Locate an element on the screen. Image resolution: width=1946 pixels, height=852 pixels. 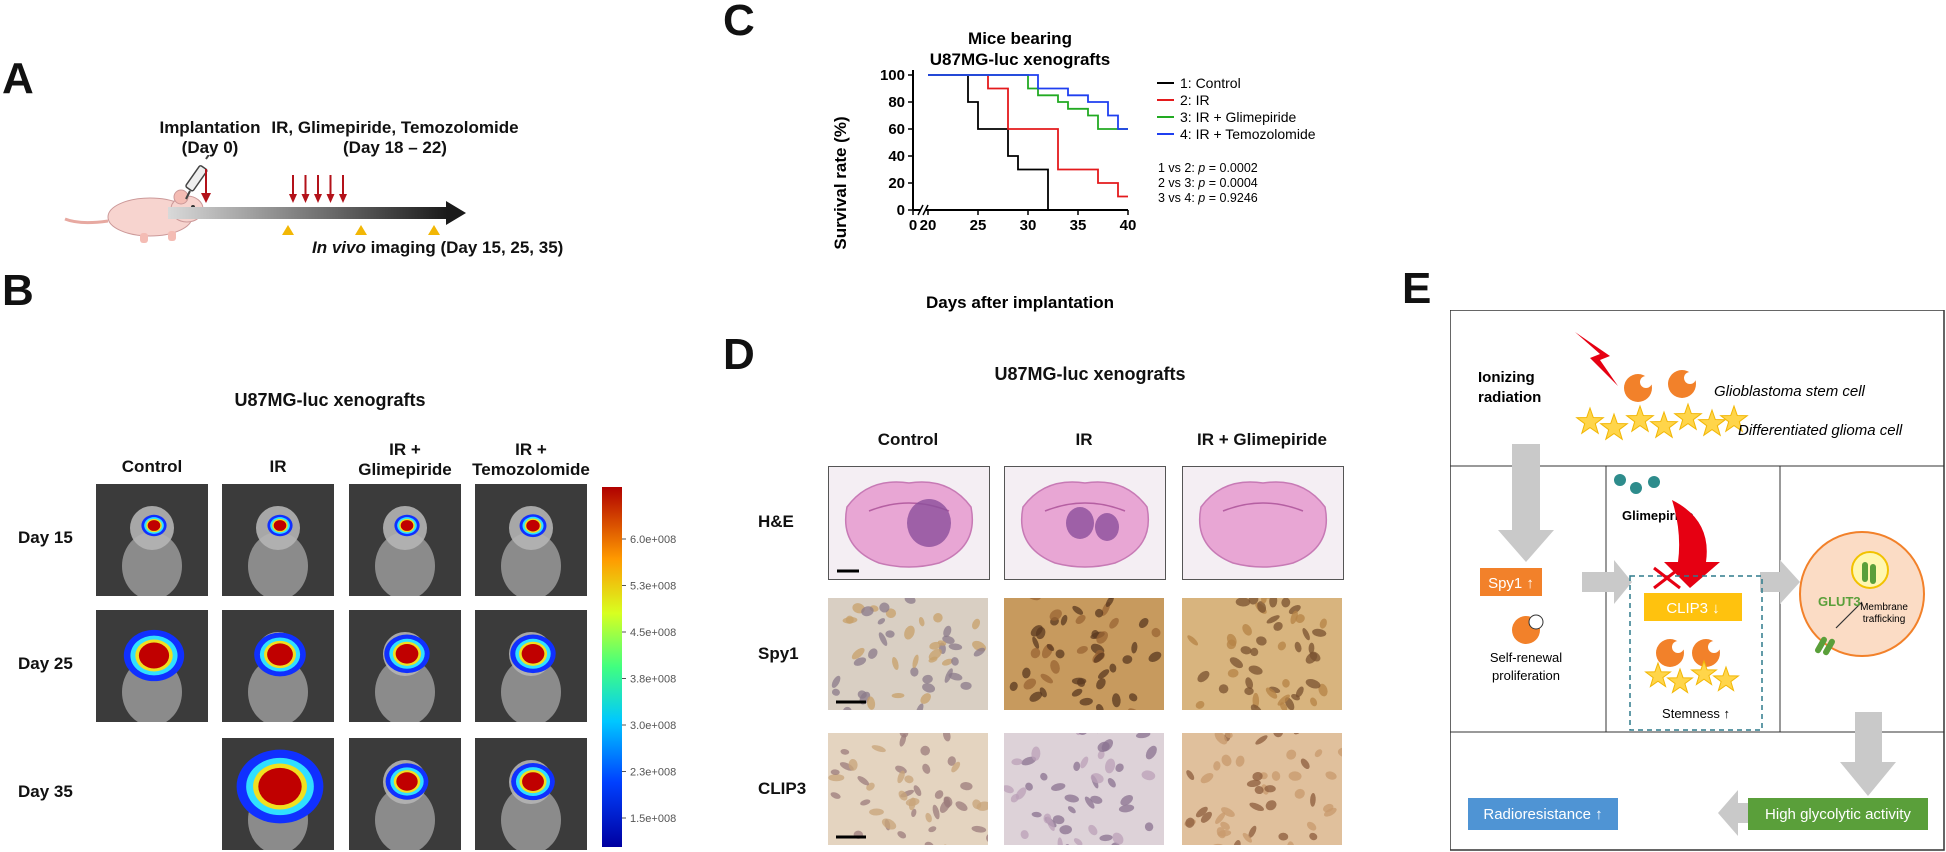
imaging-caption: In vivo imaging (Day 15, 25, 35) is located at coordinates (438, 247).